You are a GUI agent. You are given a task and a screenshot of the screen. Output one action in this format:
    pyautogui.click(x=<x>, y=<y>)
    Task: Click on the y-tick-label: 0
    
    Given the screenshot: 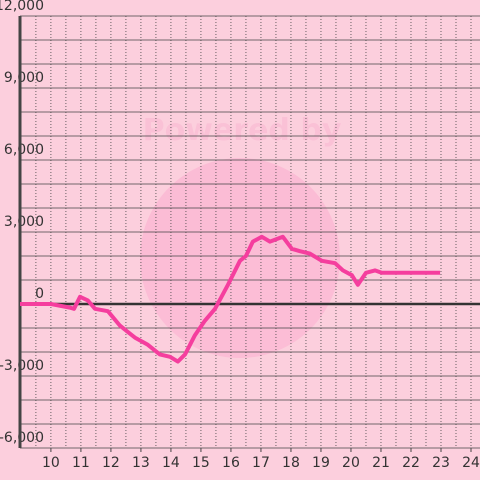 What is the action you would take?
    pyautogui.click(x=39, y=294)
    